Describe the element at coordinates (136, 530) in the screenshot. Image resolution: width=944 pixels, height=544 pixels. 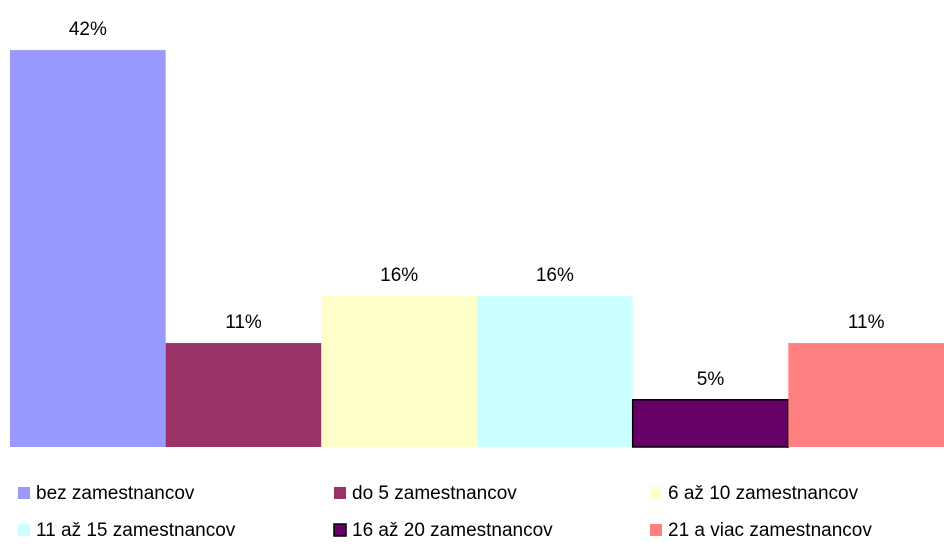
I see `legend-label: 11 až 15 zamestnancov` at that location.